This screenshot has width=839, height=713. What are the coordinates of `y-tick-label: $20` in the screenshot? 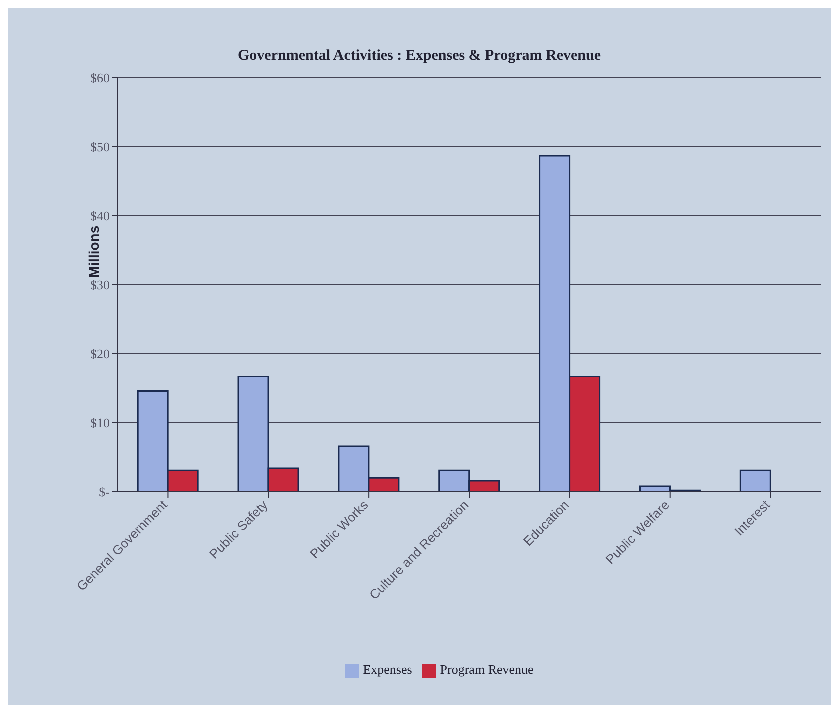 It's located at (100, 354).